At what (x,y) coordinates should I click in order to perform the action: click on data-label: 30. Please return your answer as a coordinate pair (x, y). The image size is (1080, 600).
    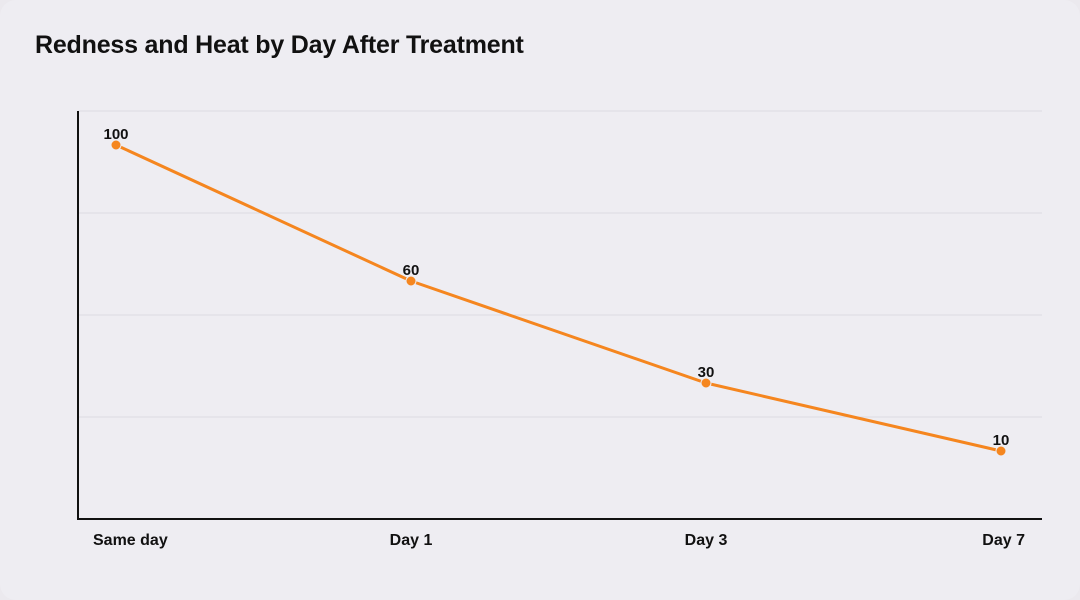
    Looking at the image, I should click on (706, 372).